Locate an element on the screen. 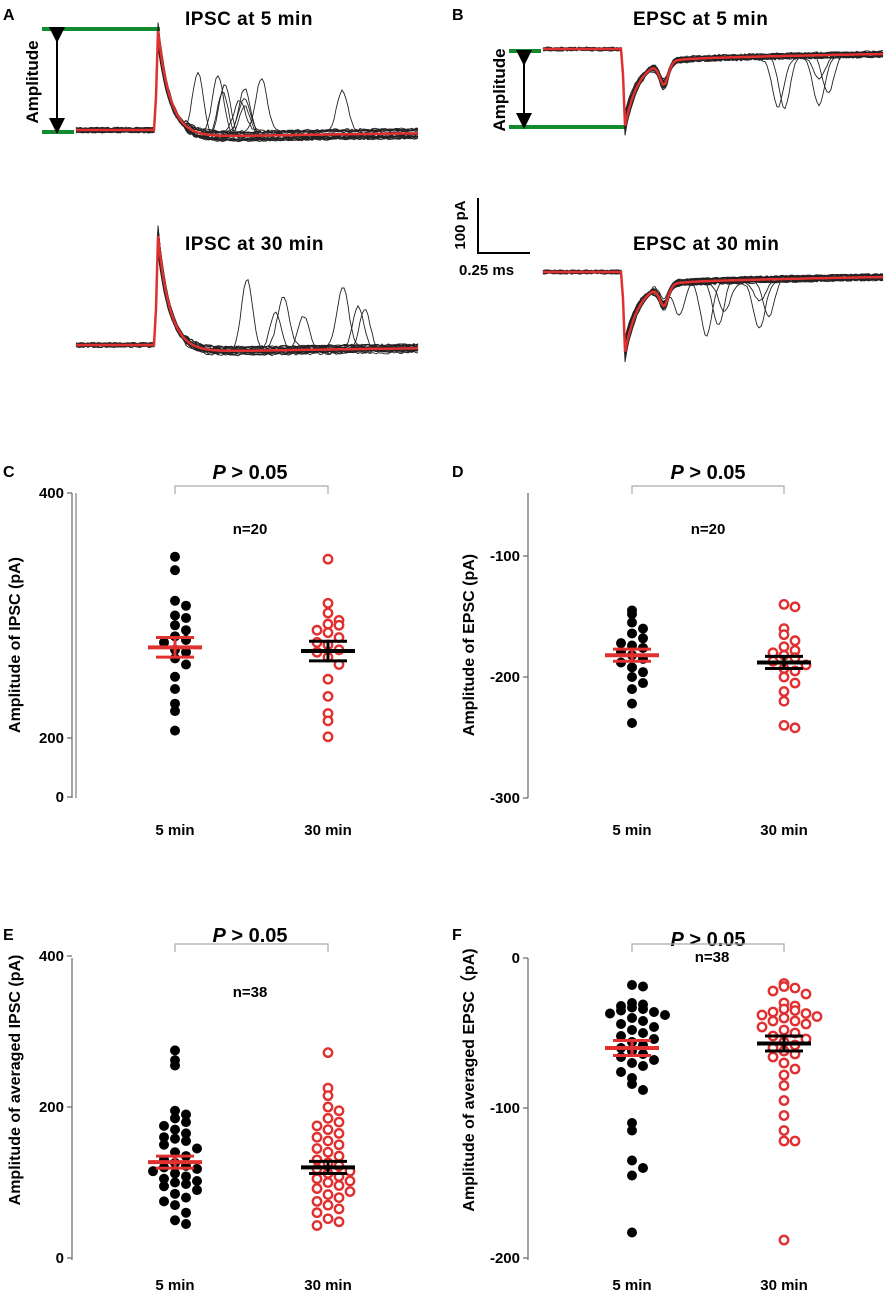 The image size is (886, 1300). panel-e-p-value: P > 0.05 is located at coordinates (249, 936).